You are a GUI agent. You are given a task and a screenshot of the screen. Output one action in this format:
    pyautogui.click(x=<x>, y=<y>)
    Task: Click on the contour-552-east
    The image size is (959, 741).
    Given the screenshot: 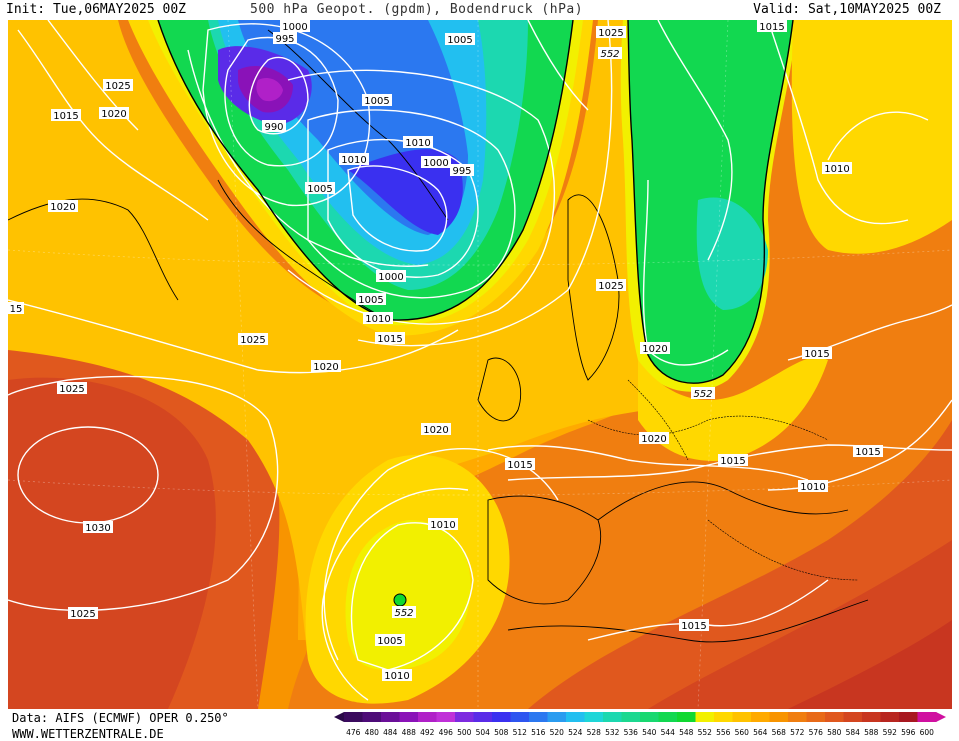 What is the action you would take?
    pyautogui.click(x=710, y=202)
    